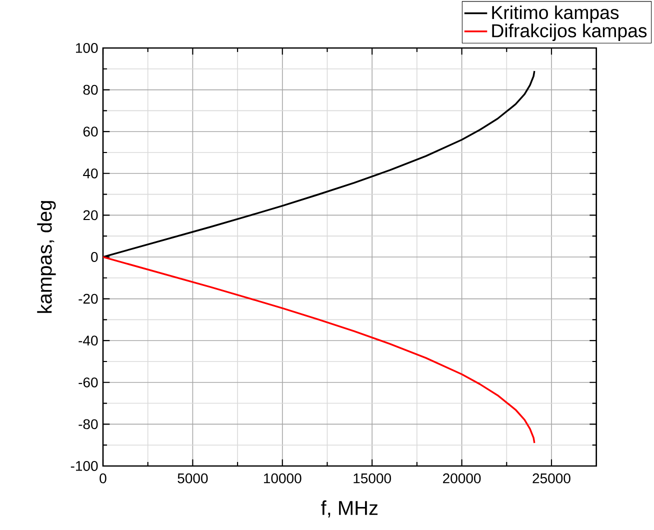 The width and height of the screenshot is (654, 530). I want to click on y-tick-label: -20, so click(88, 299).